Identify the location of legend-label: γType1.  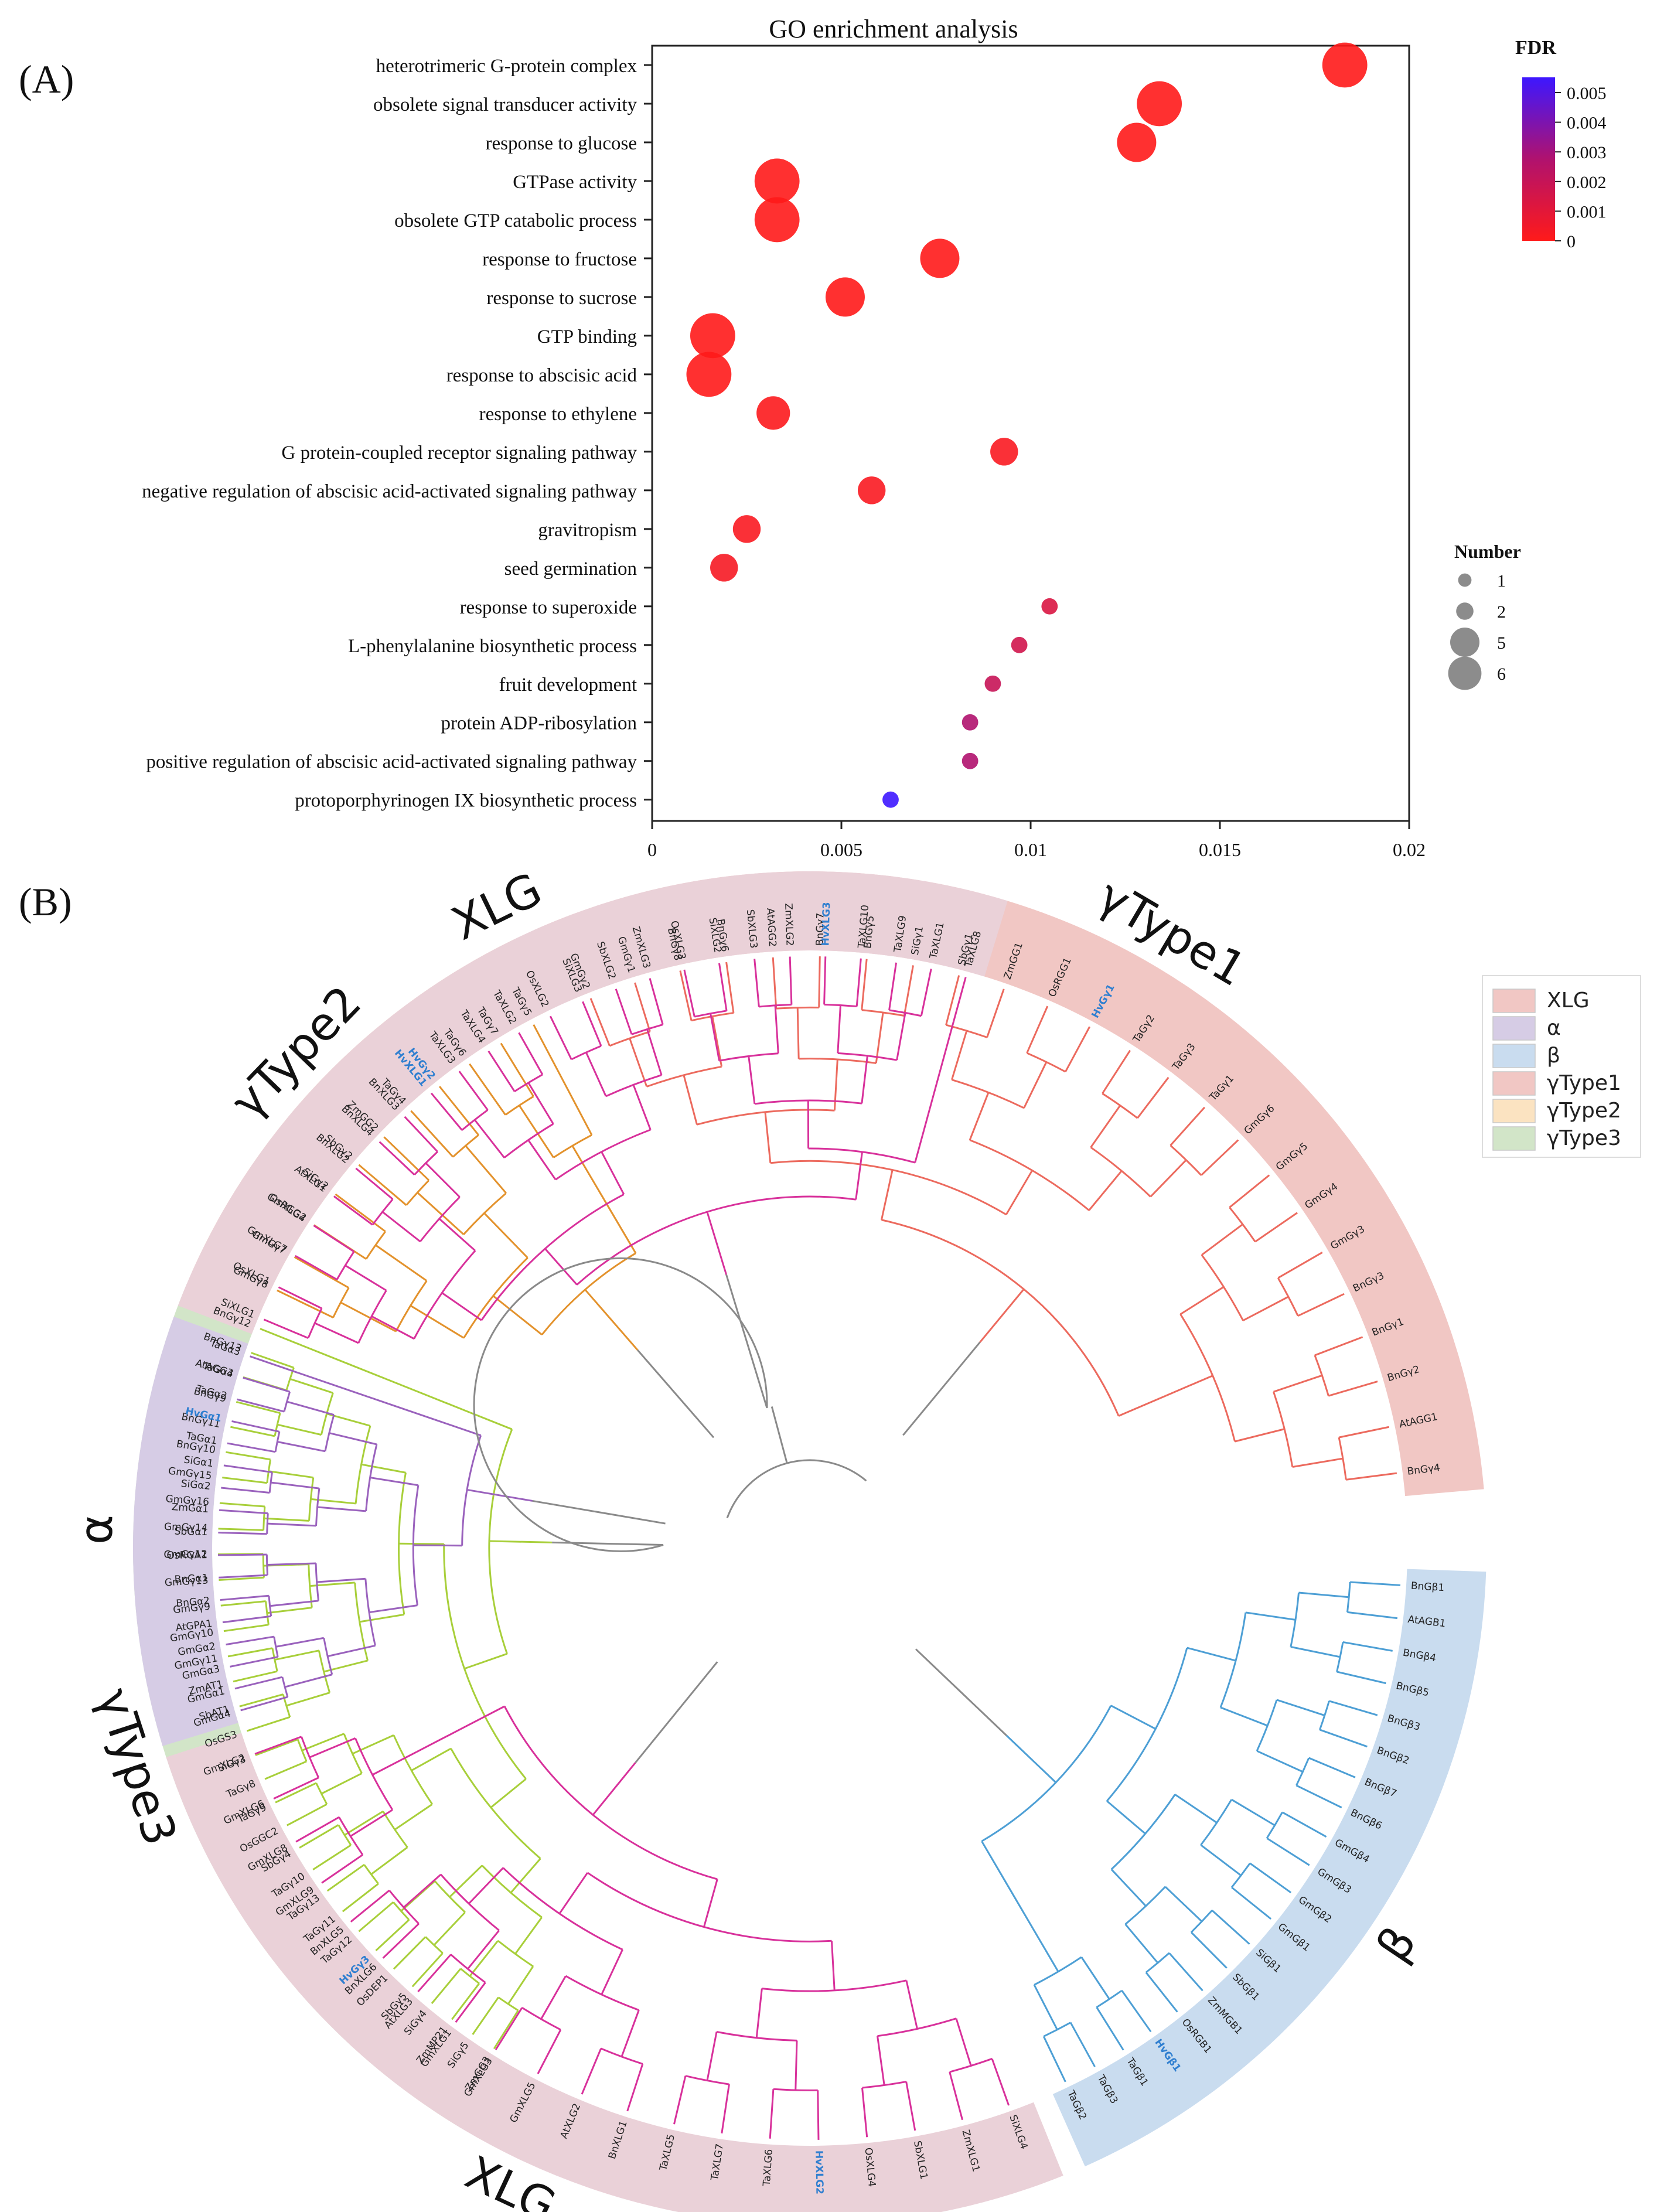
(1584, 1083).